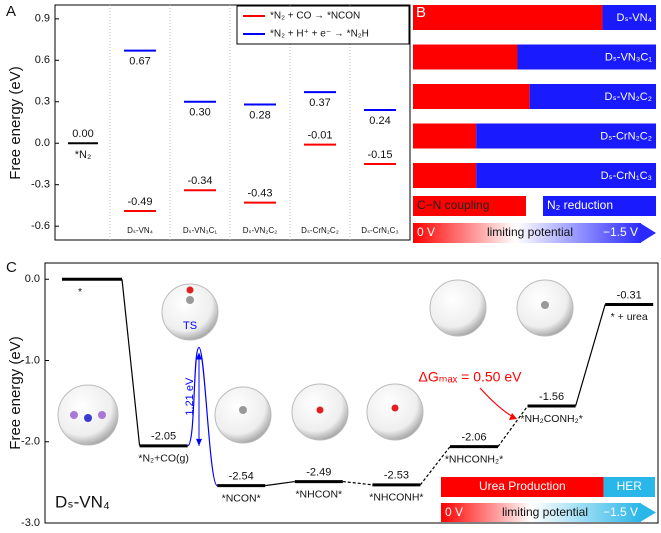  I want to click on panel-label: C, so click(11, 267).